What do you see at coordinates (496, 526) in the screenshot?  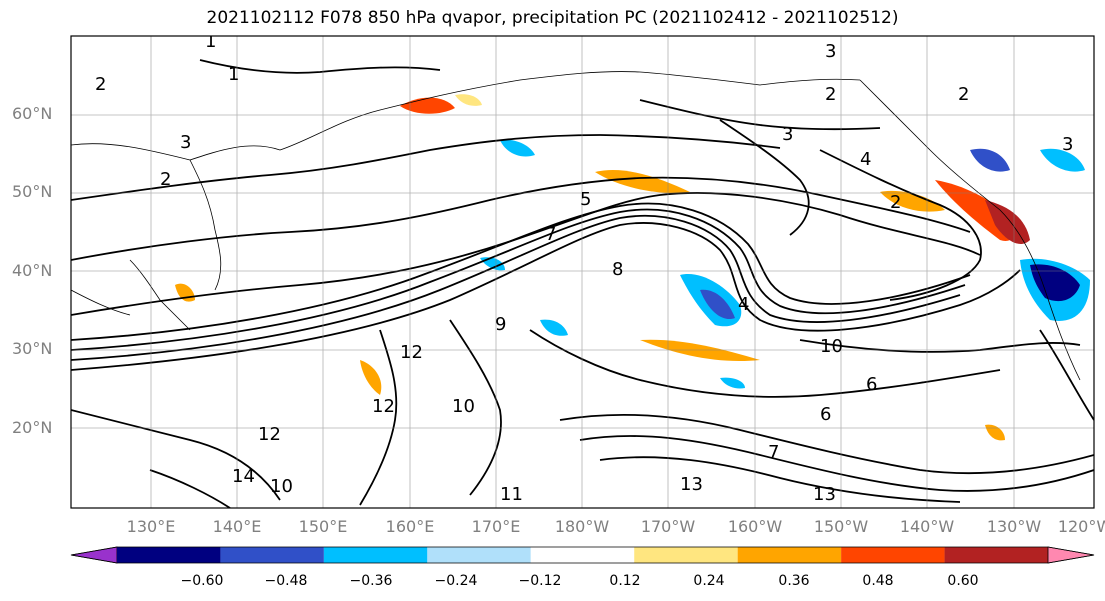 I see `lon-label: 170°E` at bounding box center [496, 526].